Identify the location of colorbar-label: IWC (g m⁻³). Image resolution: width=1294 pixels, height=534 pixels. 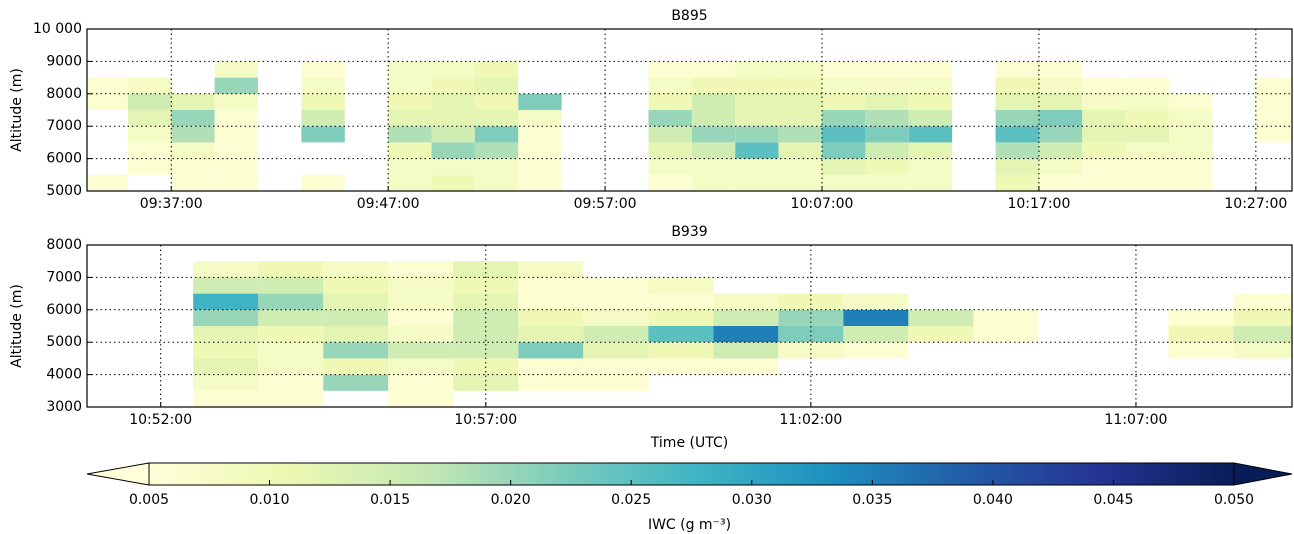
(689, 525).